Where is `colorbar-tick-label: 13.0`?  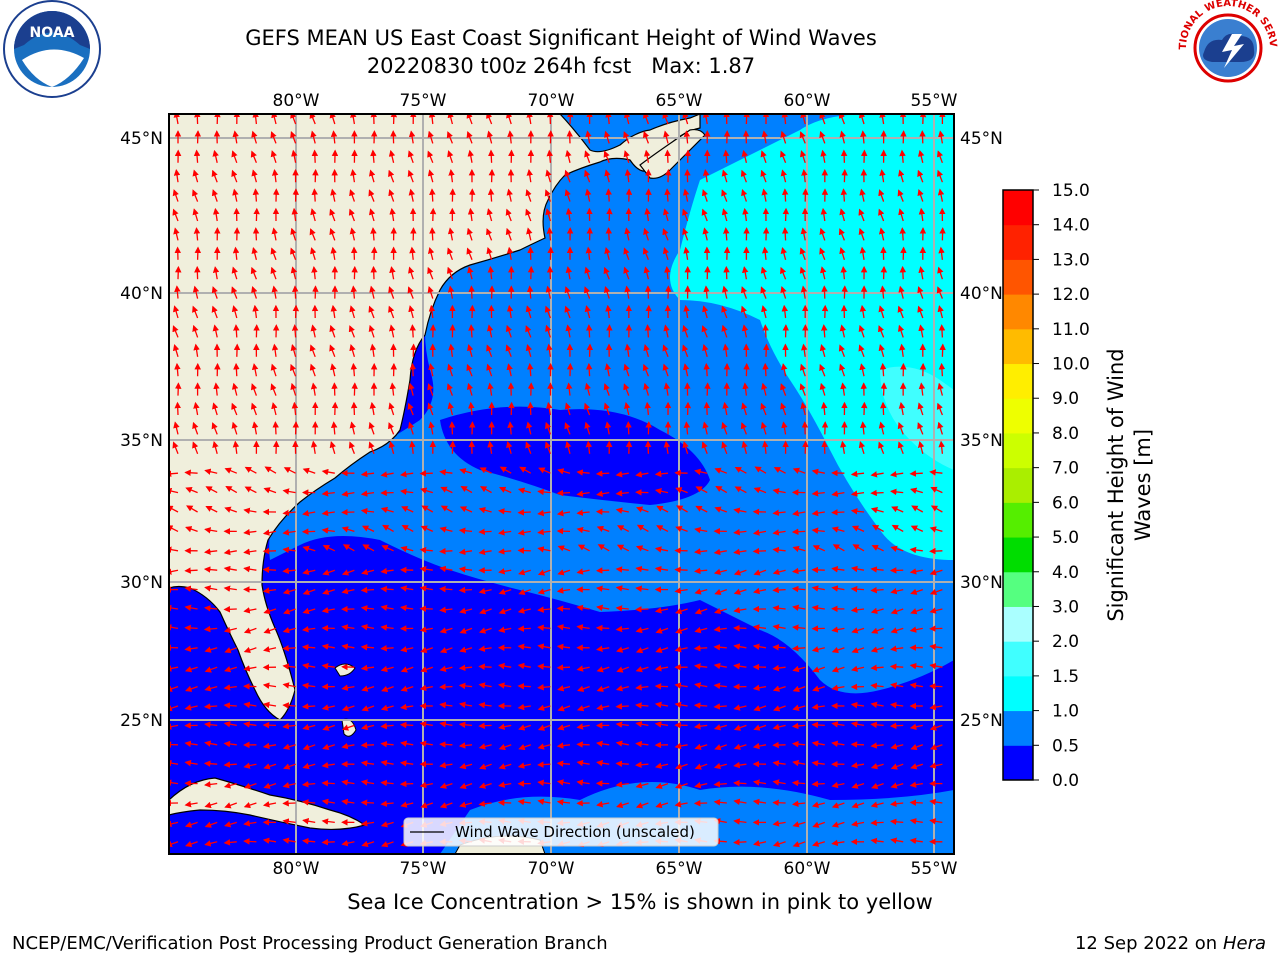
colorbar-tick-label: 13.0 is located at coordinates (1071, 260).